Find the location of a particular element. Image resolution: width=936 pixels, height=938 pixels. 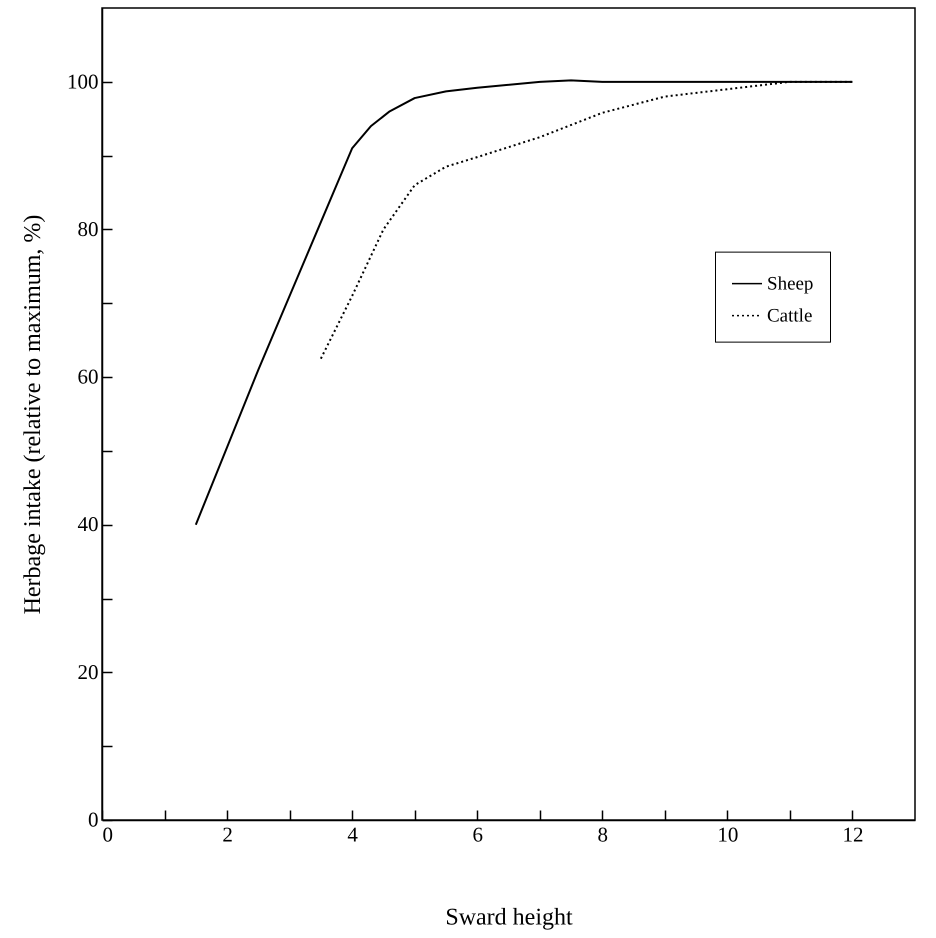

x-tick-label: 2 is located at coordinates (227, 834).